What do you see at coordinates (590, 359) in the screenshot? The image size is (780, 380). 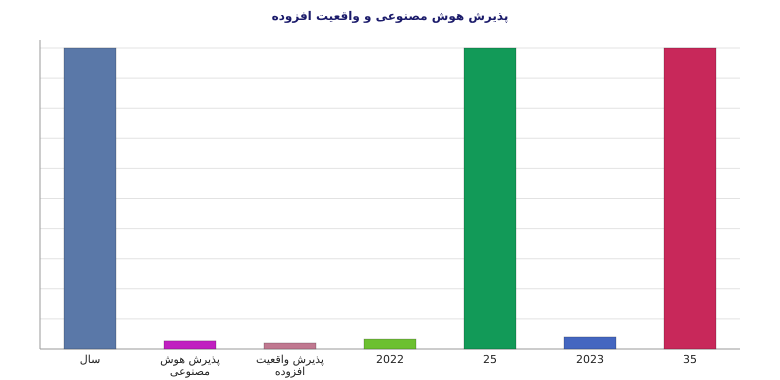 I see `x-tick-label: 2023` at bounding box center [590, 359].